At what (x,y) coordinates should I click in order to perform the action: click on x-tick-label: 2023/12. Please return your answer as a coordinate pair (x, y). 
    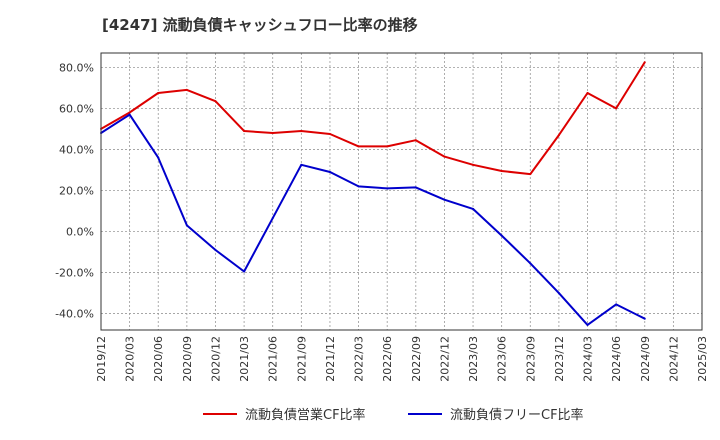
    Looking at the image, I should click on (559, 359).